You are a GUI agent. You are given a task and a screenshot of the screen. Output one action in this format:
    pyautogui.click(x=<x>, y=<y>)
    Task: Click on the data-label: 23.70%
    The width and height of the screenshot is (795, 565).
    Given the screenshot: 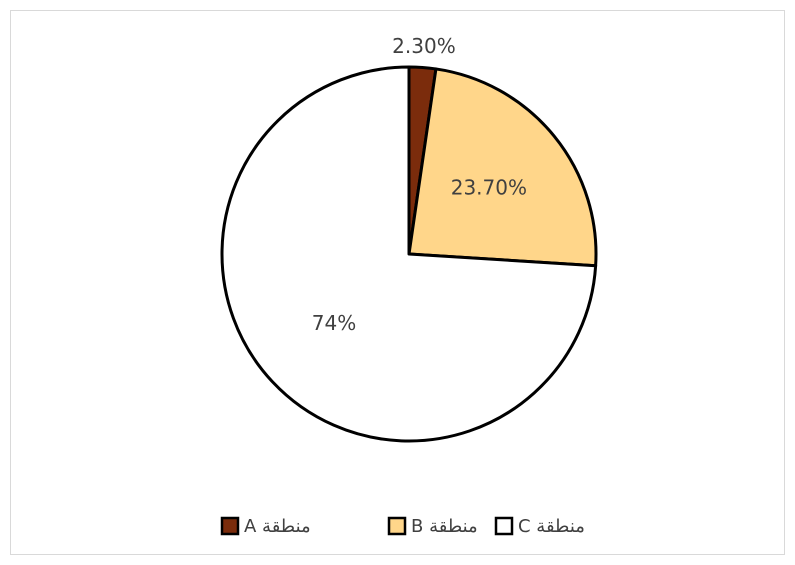 What is the action you would take?
    pyautogui.click(x=489, y=188)
    